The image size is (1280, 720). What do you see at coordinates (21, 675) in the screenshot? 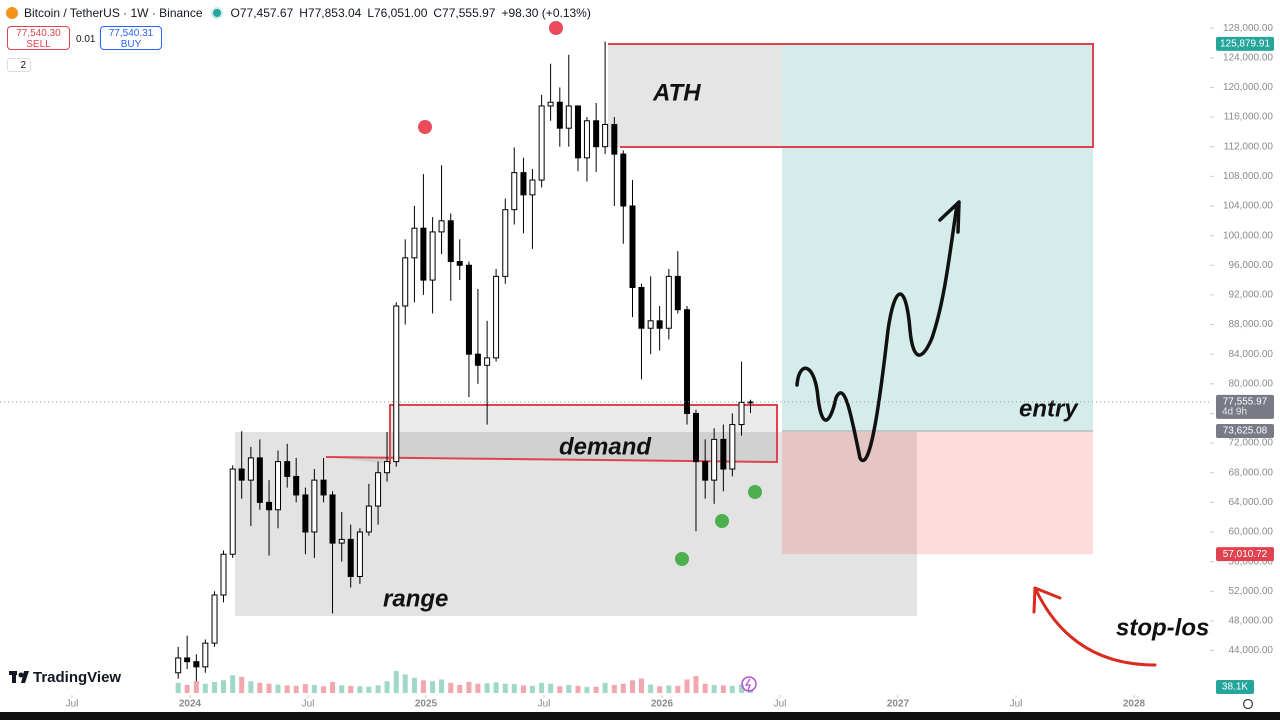
I see `logo-mark` at bounding box center [21, 675].